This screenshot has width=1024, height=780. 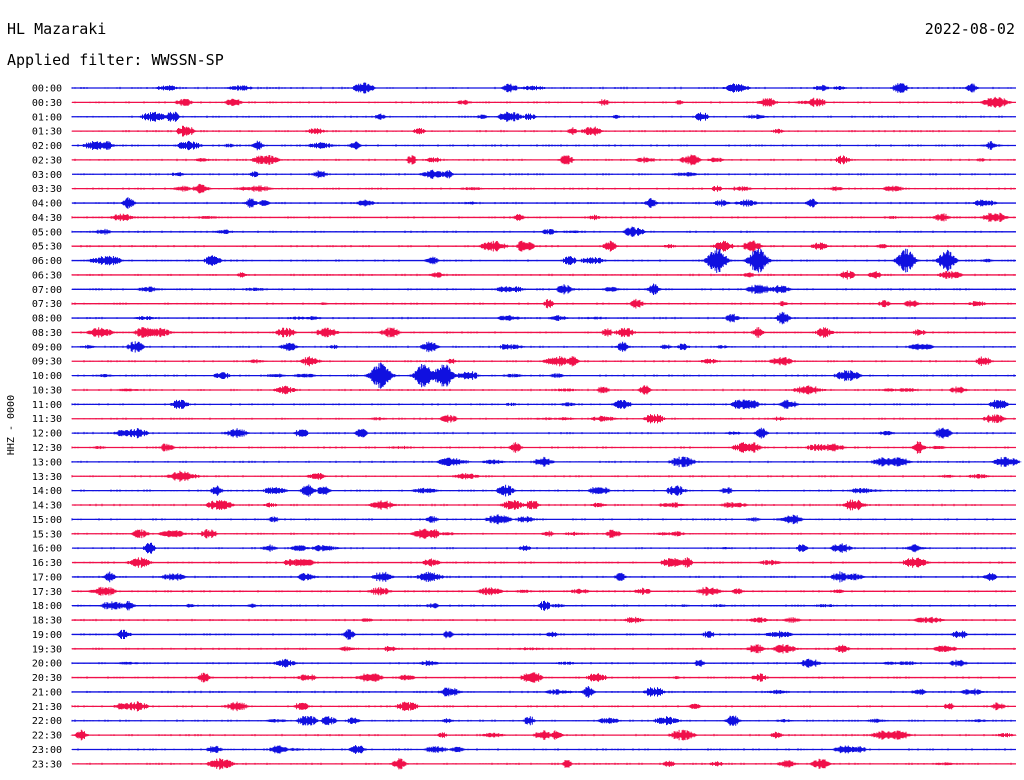 What do you see at coordinates (47, 304) in the screenshot?
I see `row-time-label: 07:30` at bounding box center [47, 304].